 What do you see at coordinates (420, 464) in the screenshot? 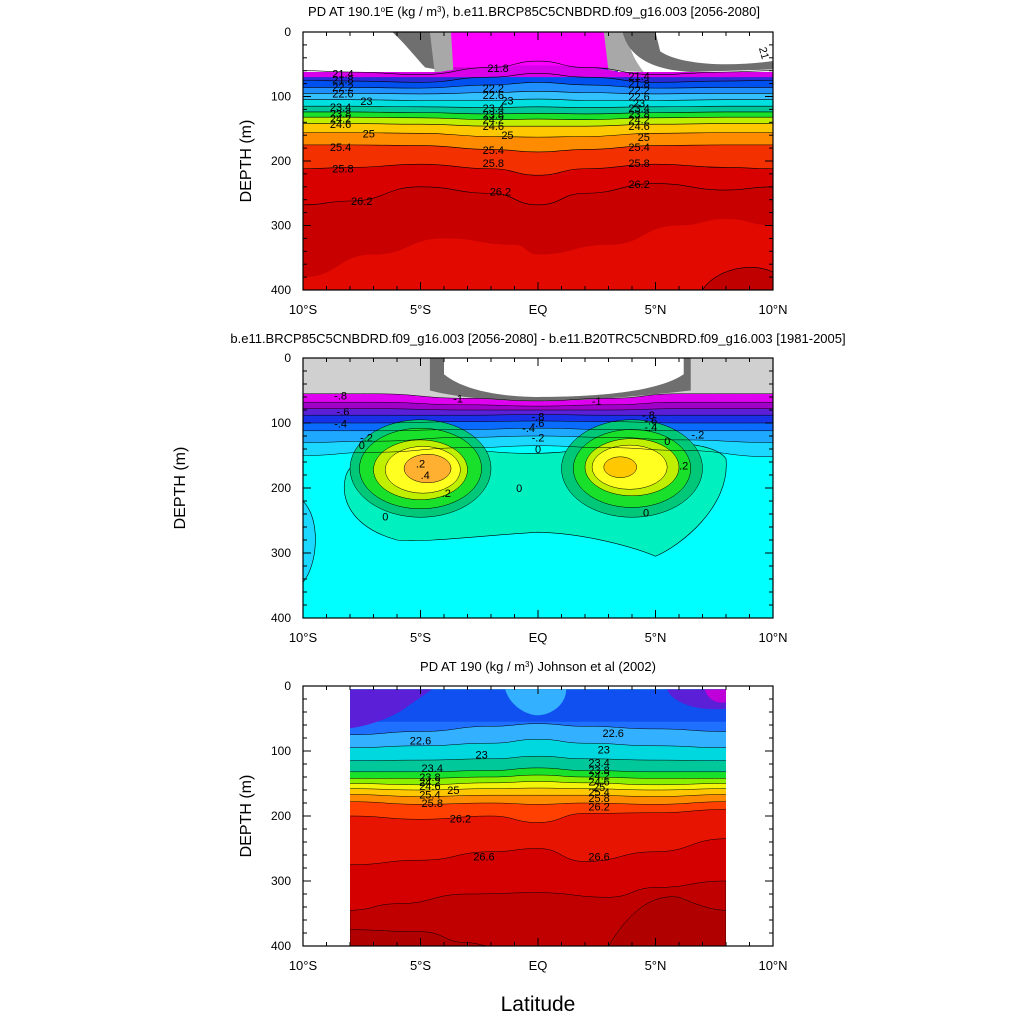
I see `contour-label: .2` at bounding box center [420, 464].